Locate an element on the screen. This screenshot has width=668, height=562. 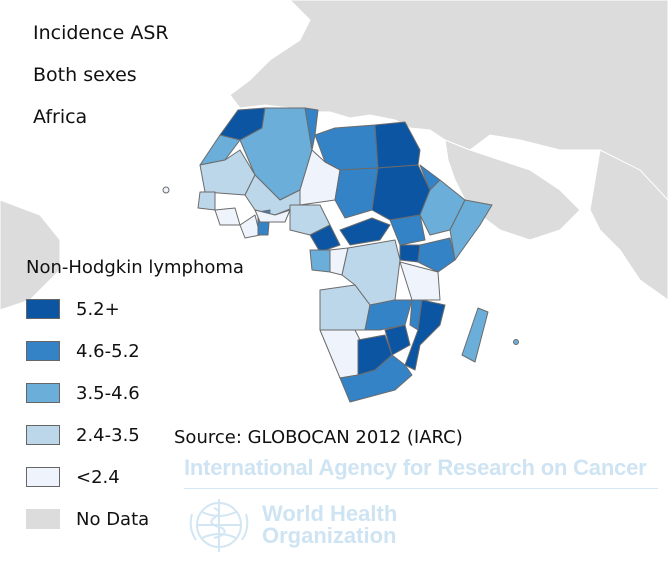
sex-label: Both sexes is located at coordinates (85, 75).